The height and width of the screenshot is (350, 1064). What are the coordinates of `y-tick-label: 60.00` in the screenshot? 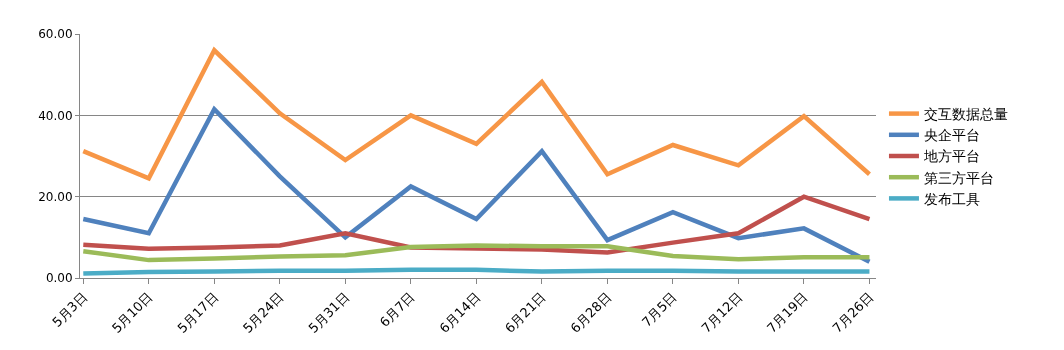 It's located at (55, 34).